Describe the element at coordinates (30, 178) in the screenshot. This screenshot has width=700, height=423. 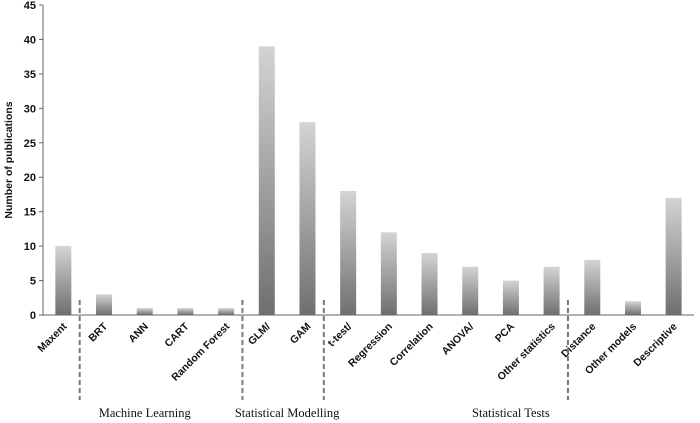
I see `y-tick-label: 20` at that location.